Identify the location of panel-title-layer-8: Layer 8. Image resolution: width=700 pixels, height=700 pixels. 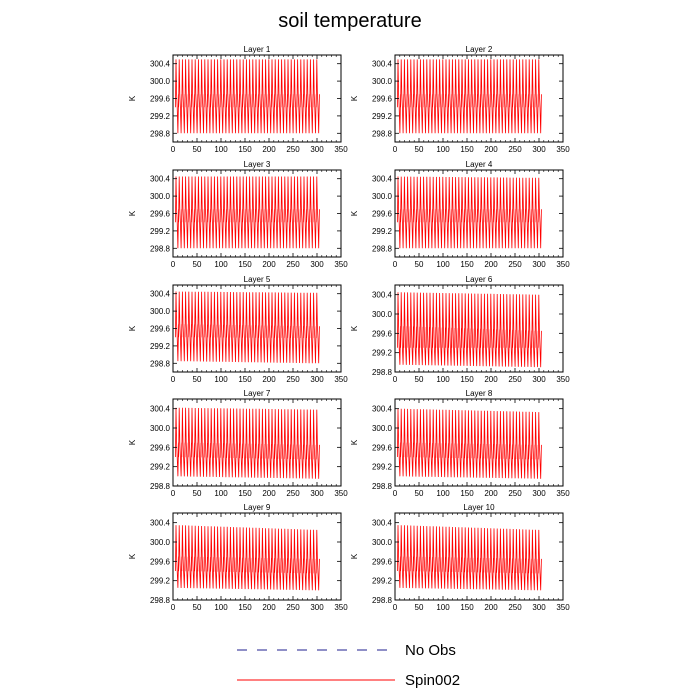
(479, 393).